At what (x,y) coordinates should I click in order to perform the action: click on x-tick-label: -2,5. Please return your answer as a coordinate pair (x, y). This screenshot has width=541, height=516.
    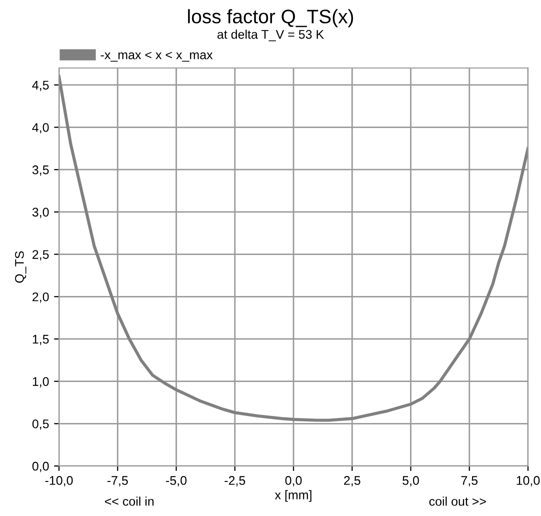
    Looking at the image, I should click on (235, 481).